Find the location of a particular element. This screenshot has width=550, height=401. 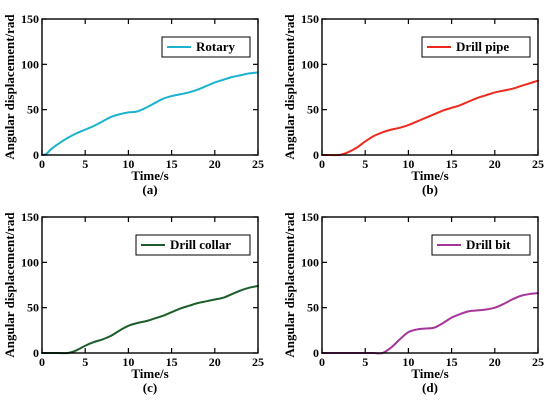

legend: Rotary is located at coordinates (206, 47).